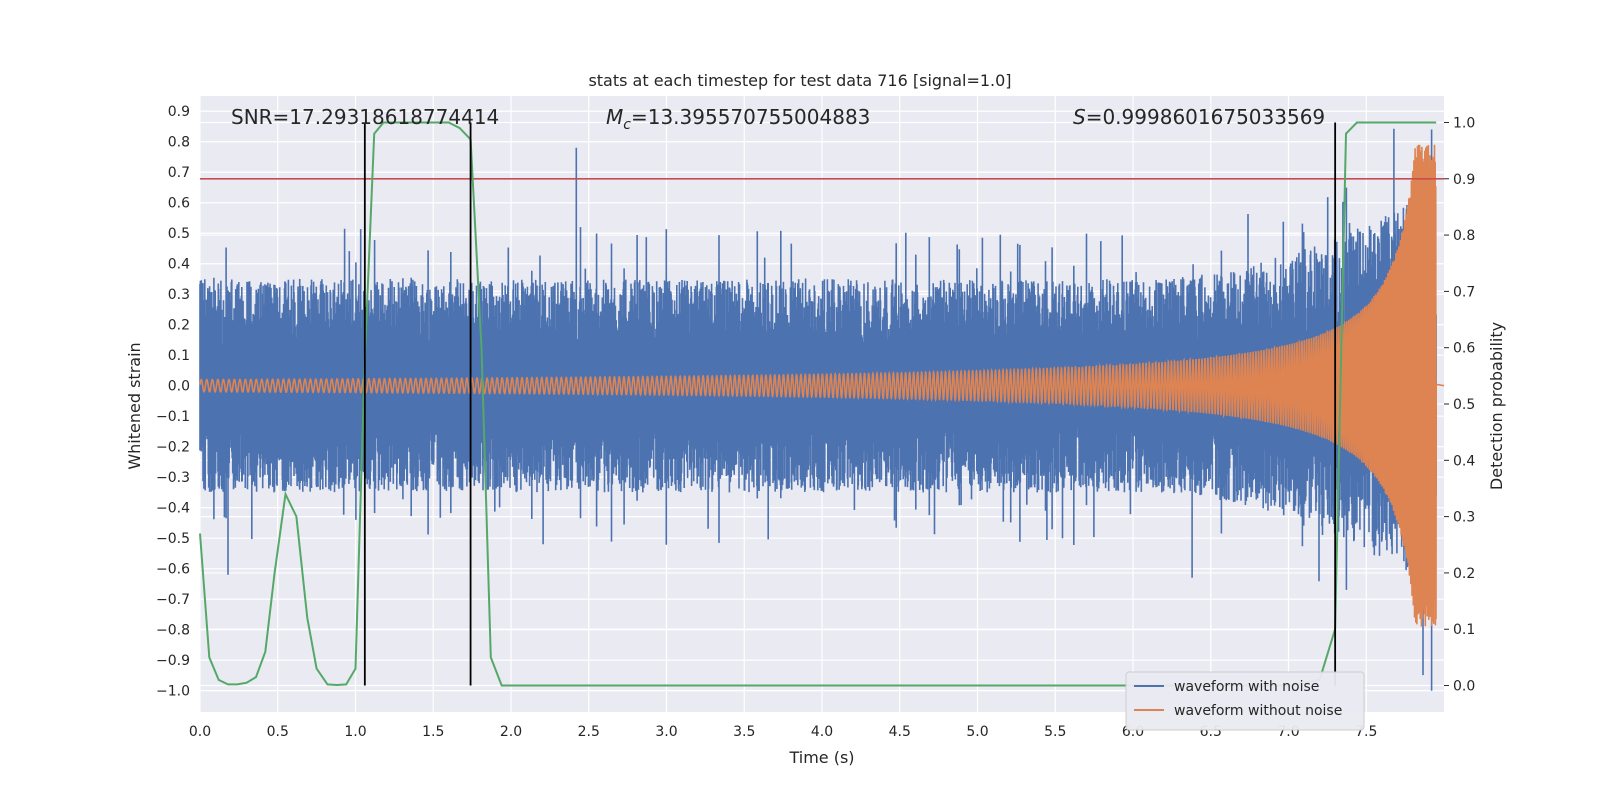  Describe the element at coordinates (750, 117) in the screenshot. I see `chirp-mass-value: =13.395570755004883` at that location.